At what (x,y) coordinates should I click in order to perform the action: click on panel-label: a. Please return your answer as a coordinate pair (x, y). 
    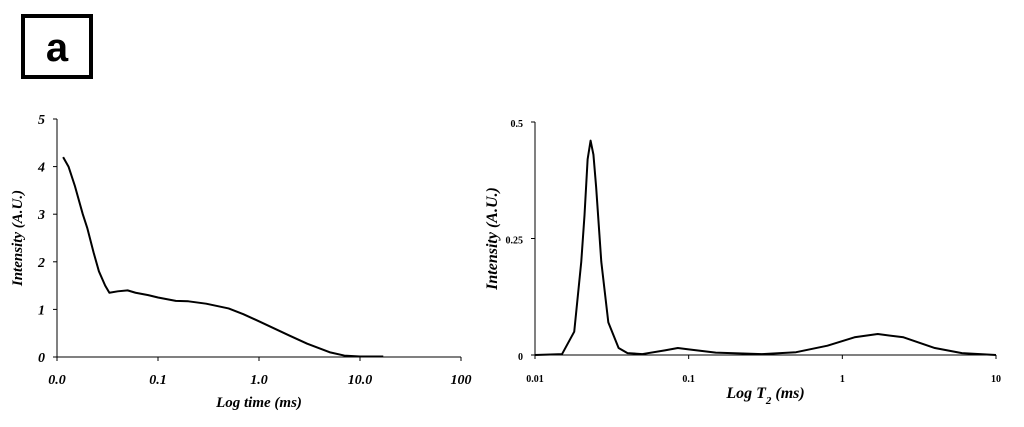
    Looking at the image, I should click on (57, 48).